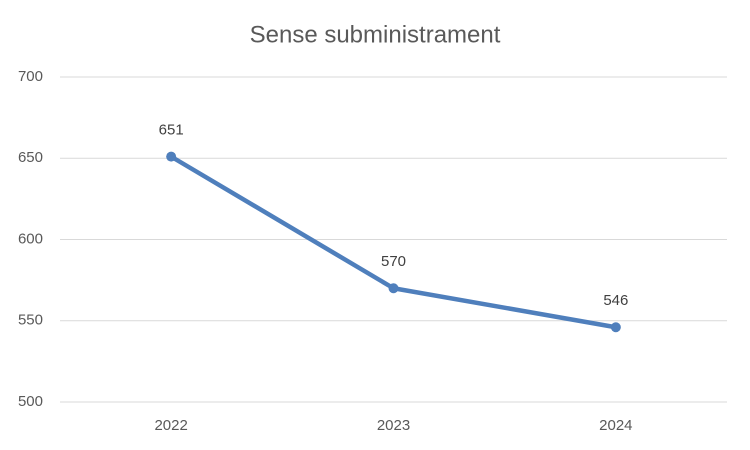 The image size is (750, 450). Describe the element at coordinates (30, 76) in the screenshot. I see `y-tick-label: 700` at that location.